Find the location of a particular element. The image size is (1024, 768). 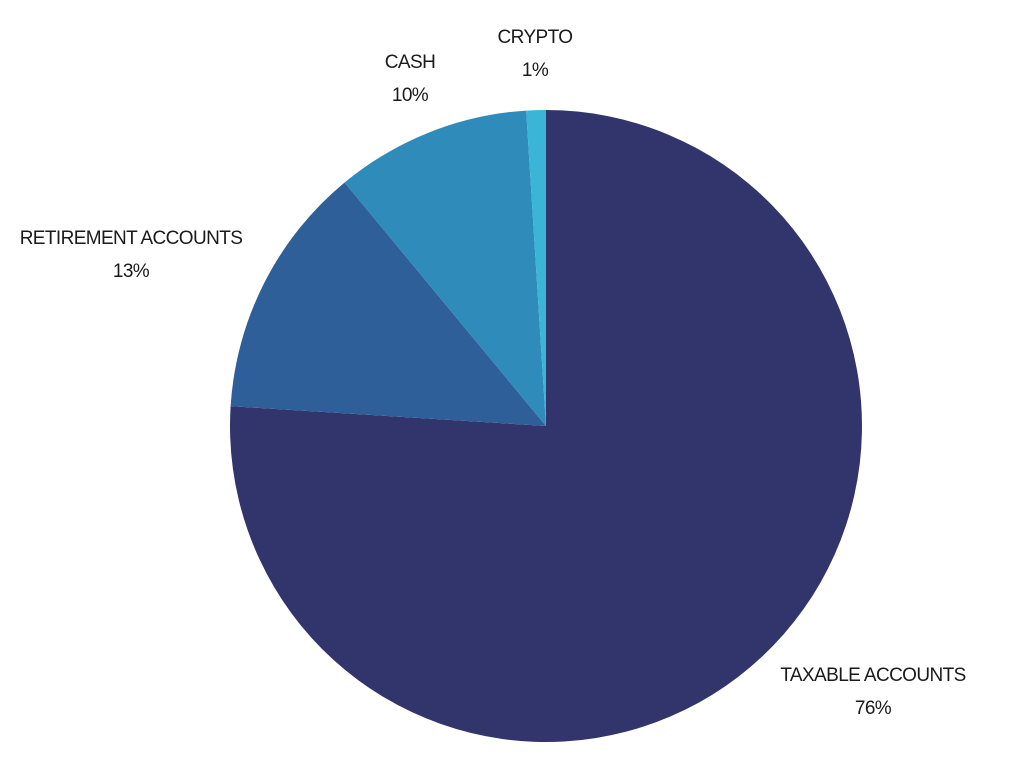

slice-value-label: 76% is located at coordinates (873, 708).